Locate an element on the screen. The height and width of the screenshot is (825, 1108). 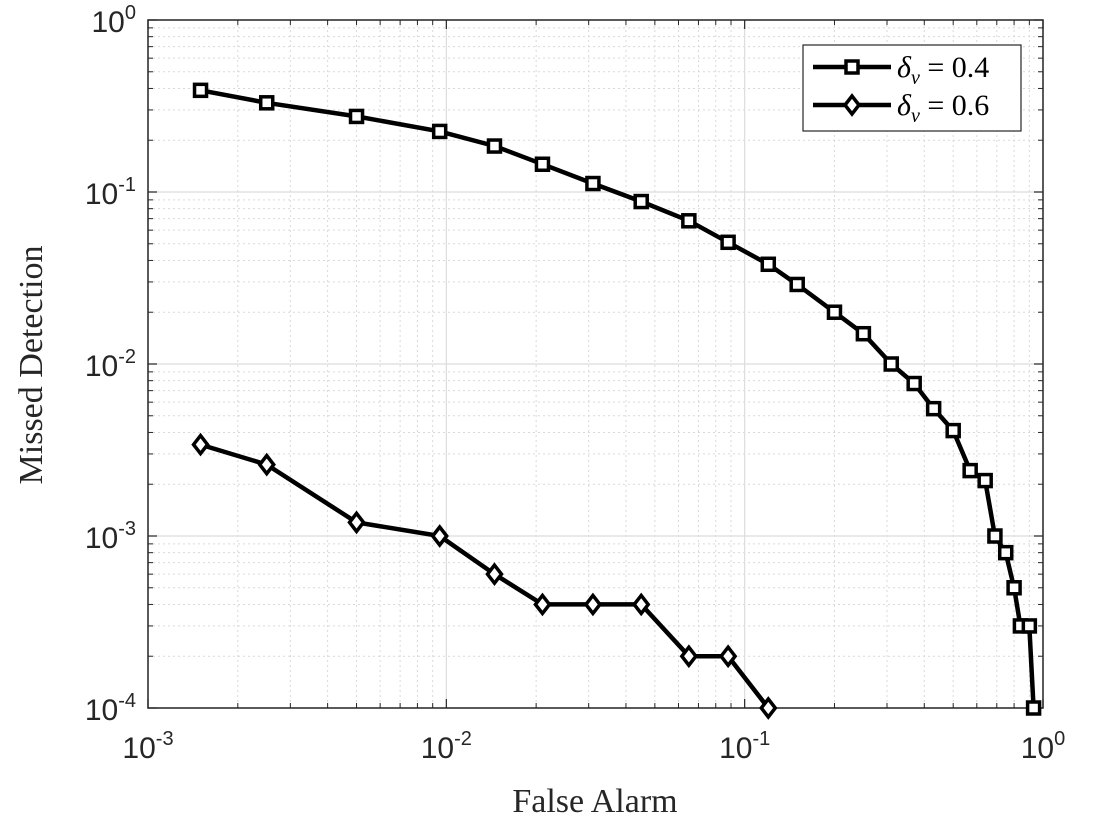
y-tick-label: 10⁻⁴ is located at coordinates (110, 708).